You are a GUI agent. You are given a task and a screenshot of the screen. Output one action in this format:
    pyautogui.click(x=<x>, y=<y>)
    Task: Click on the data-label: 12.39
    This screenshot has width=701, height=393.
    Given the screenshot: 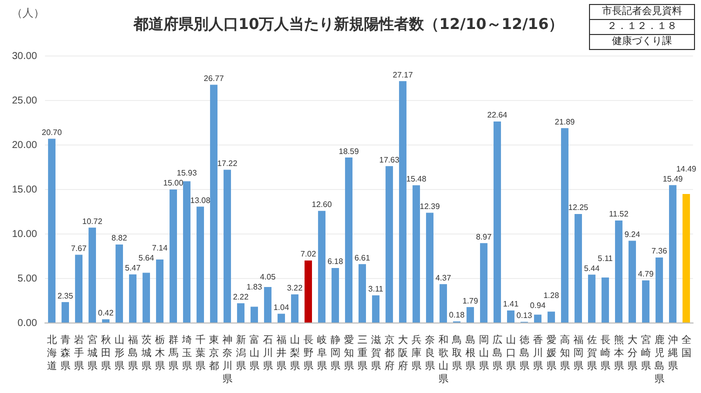 What is the action you would take?
    pyautogui.click(x=430, y=206)
    